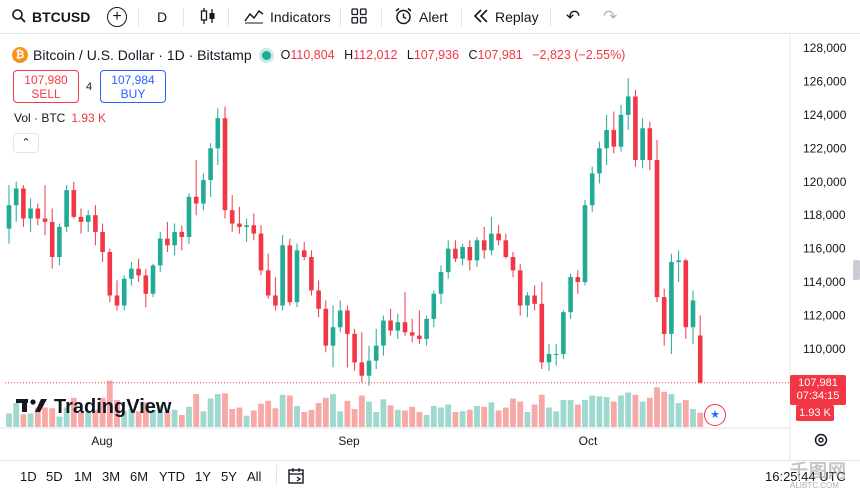 The image size is (860, 495). Describe the element at coordinates (715, 415) in the screenshot. I see `us-flag-event-icon: ★` at that location.